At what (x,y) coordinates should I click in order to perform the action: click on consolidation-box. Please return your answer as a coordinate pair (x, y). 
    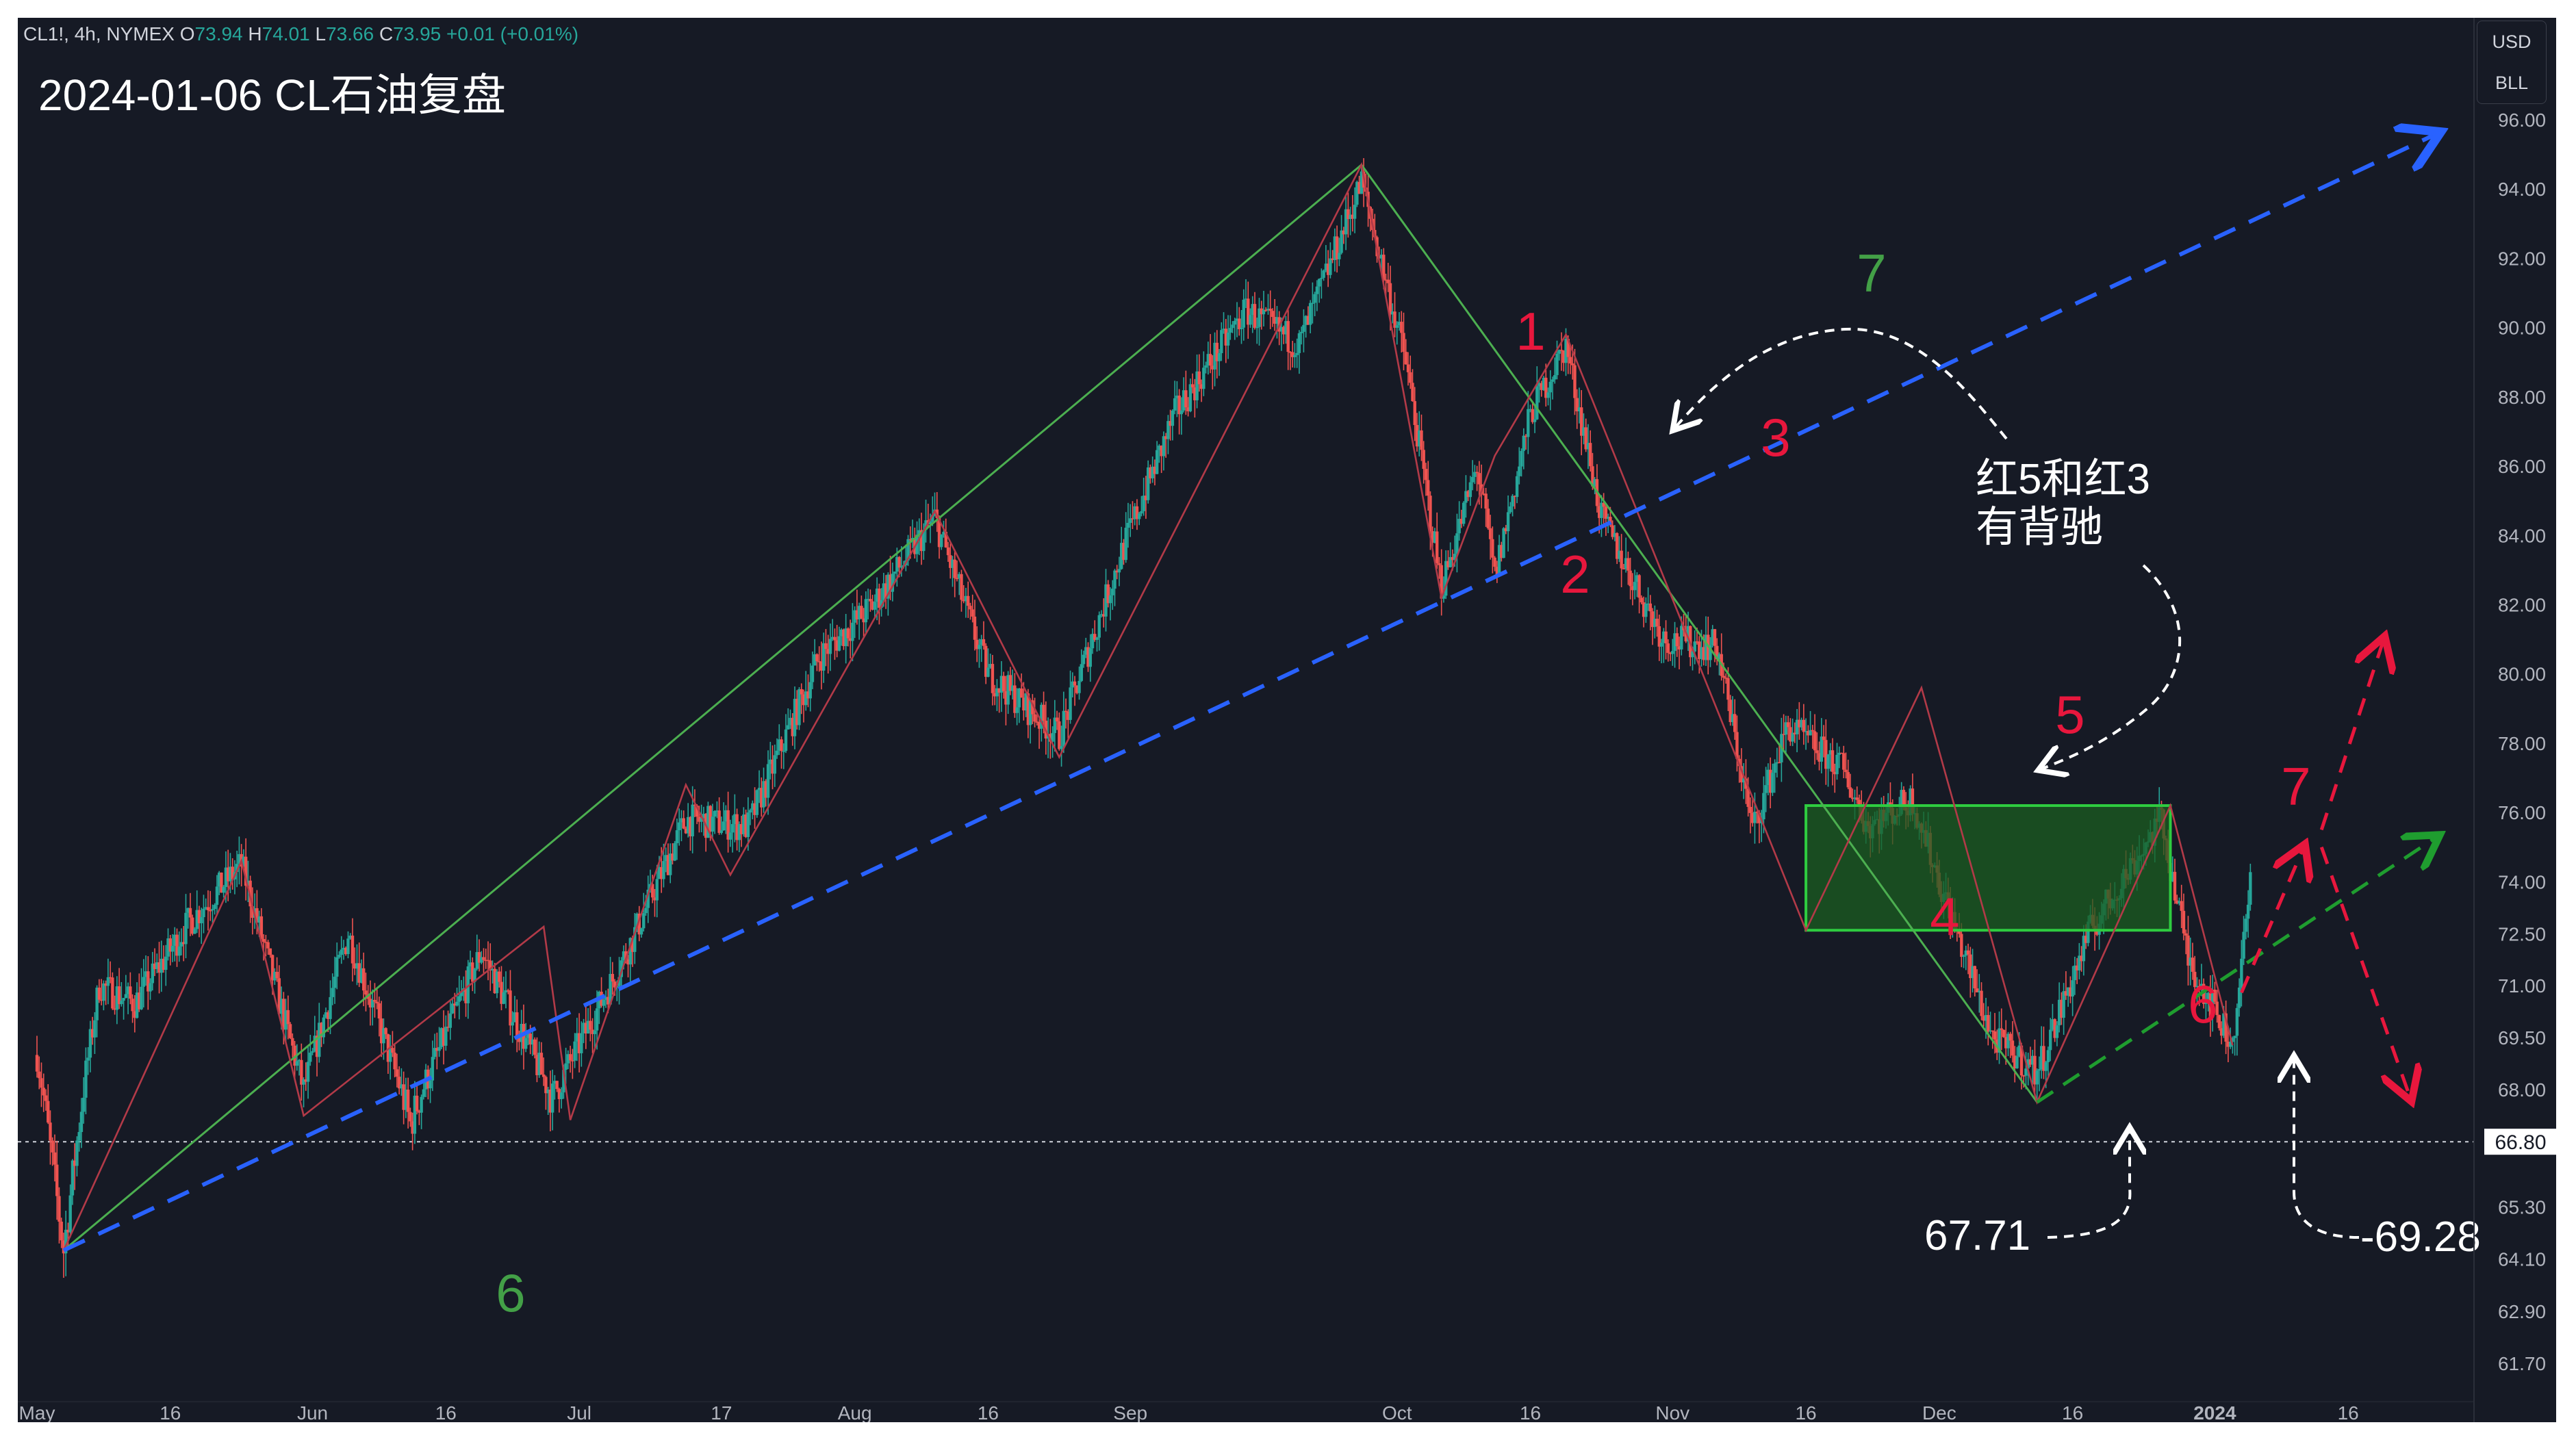
    Looking at the image, I should click on (1988, 868).